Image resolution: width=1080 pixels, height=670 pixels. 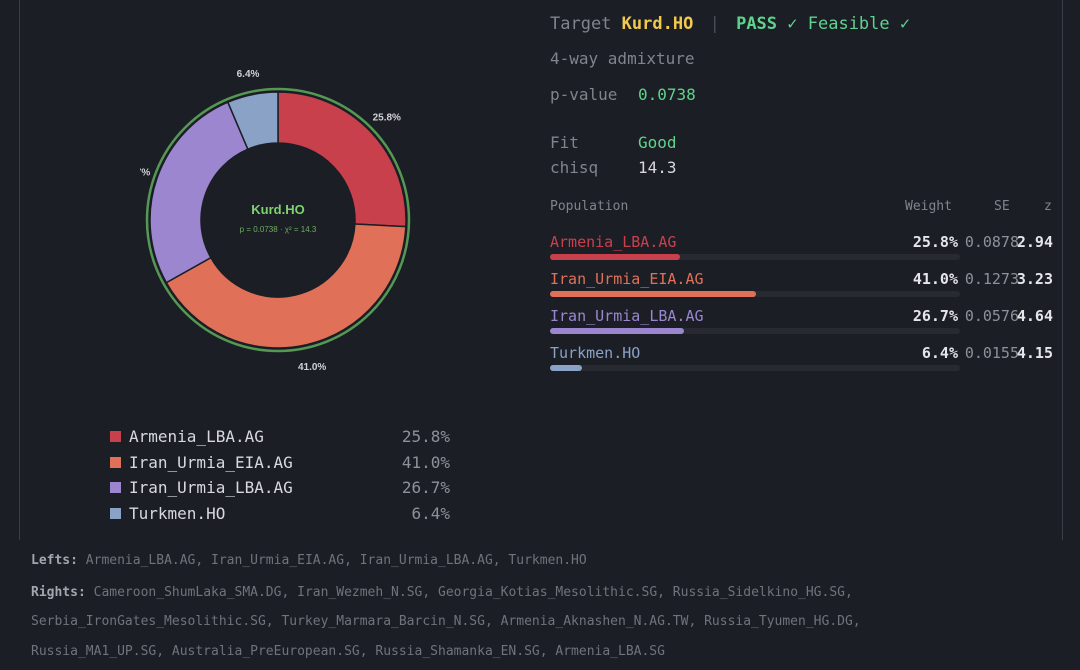 I want to click on z-value: 4.64, so click(x=1034, y=316).